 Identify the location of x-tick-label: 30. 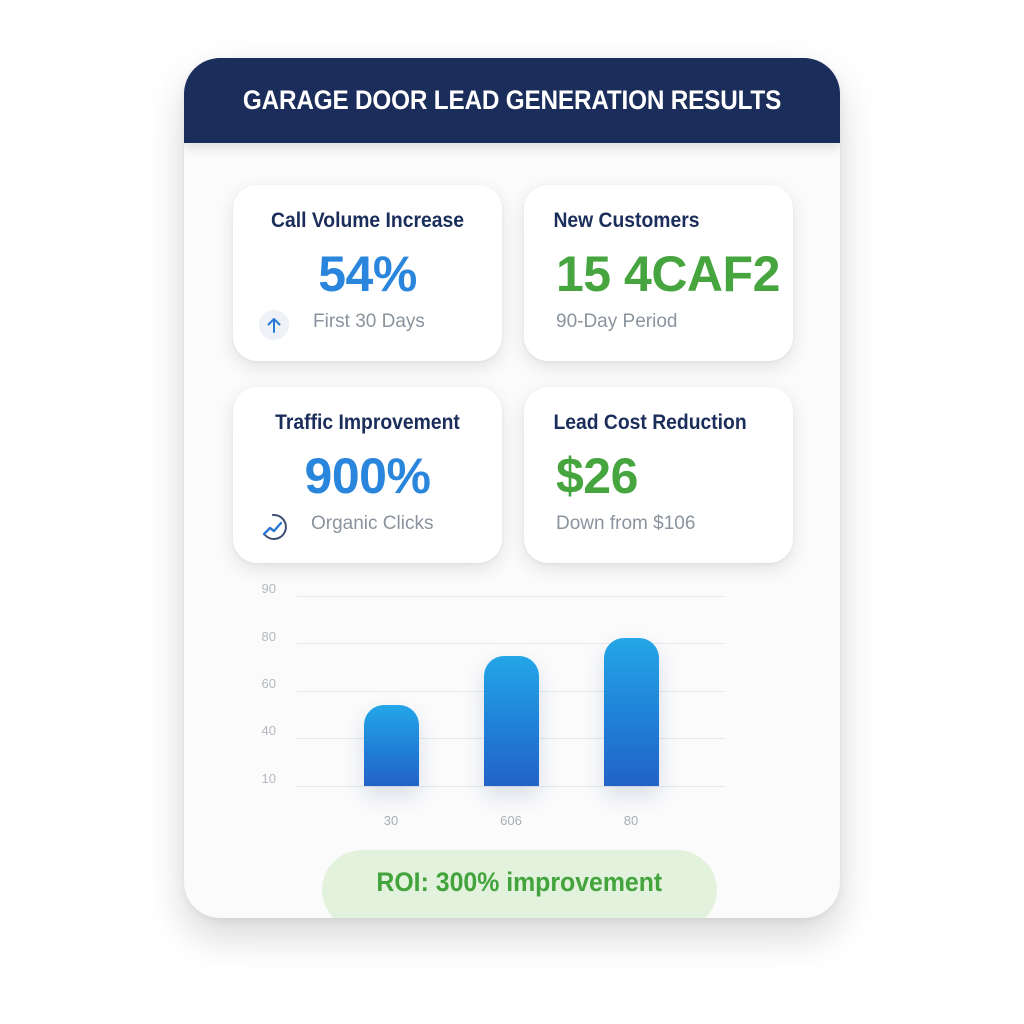
(391, 820).